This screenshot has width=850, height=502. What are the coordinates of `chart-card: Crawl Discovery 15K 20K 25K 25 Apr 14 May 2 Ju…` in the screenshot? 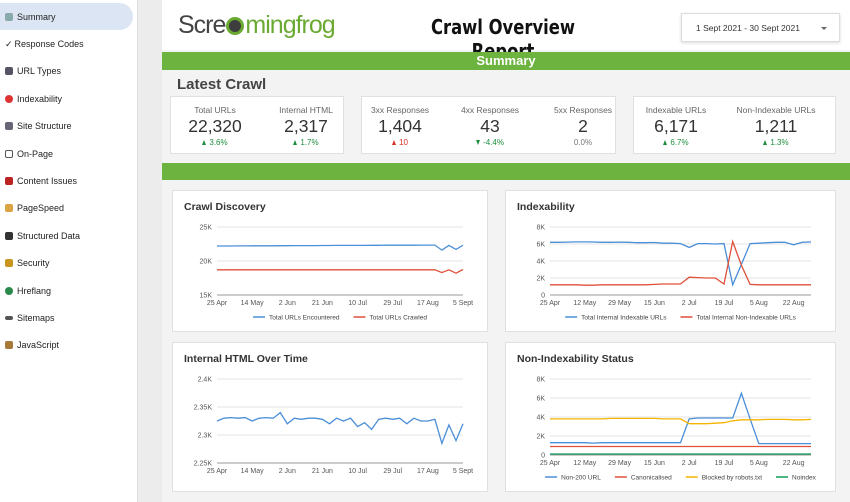 It's located at (330, 261).